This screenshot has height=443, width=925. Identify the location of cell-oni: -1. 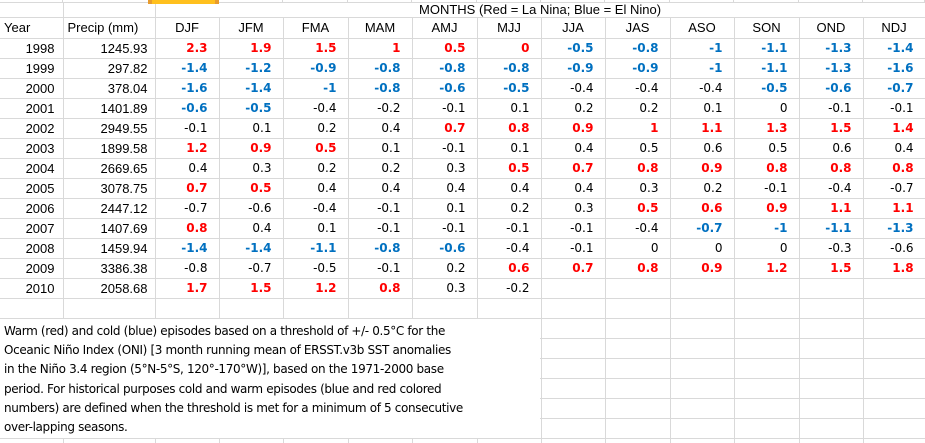
(767, 228).